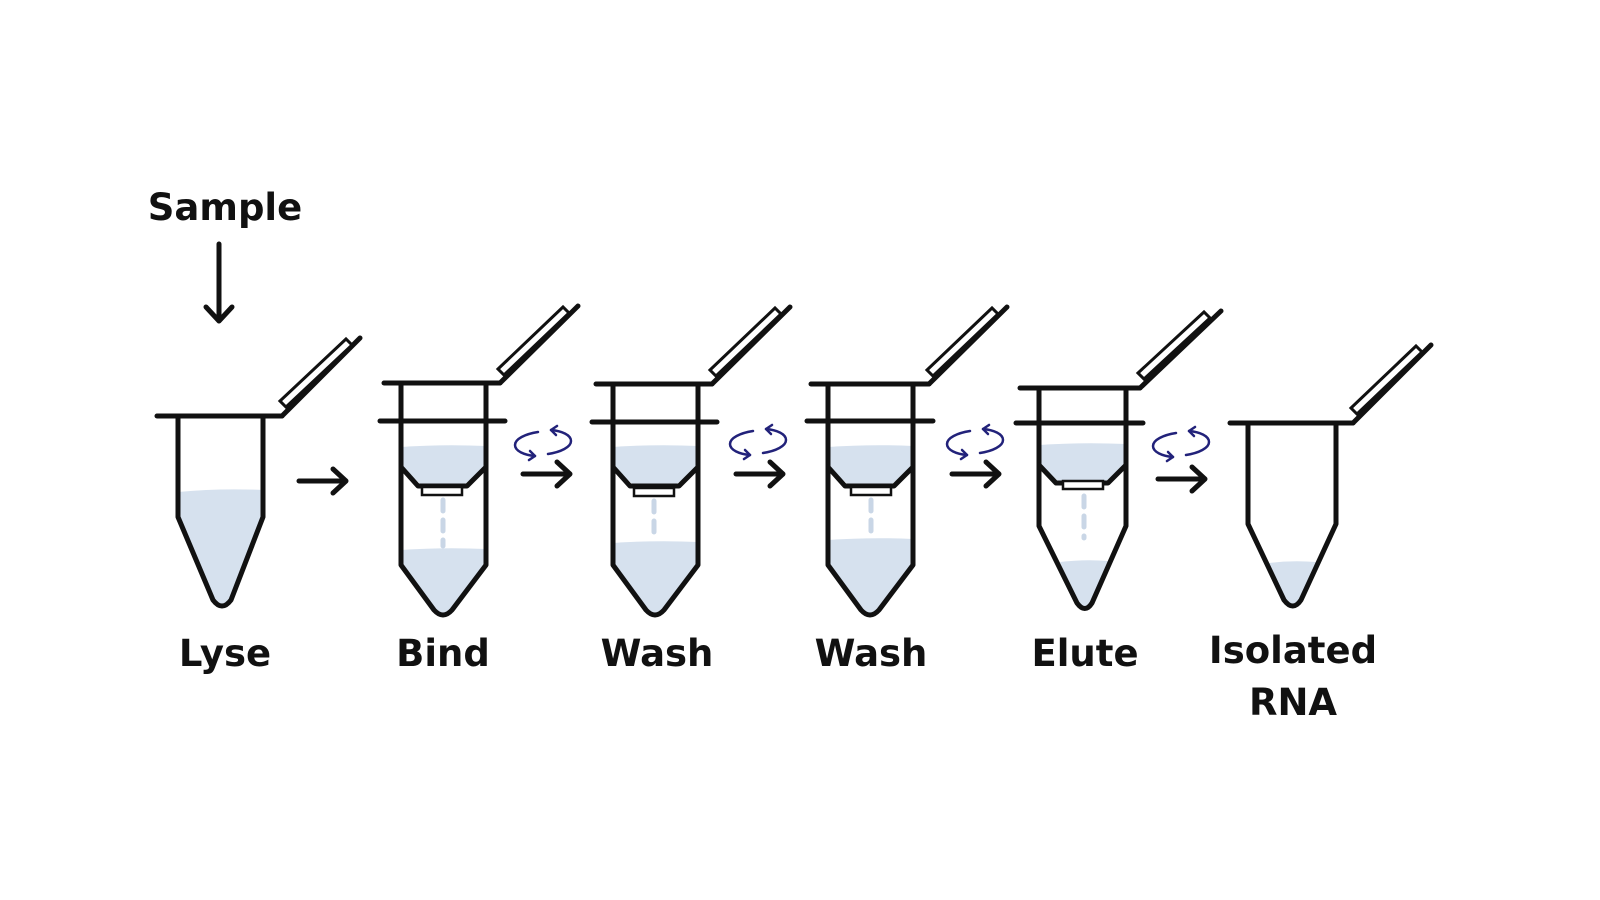 This screenshot has width=1600, height=900. What do you see at coordinates (225, 653) in the screenshot?
I see `step-label-lyse: Lyse` at bounding box center [225, 653].